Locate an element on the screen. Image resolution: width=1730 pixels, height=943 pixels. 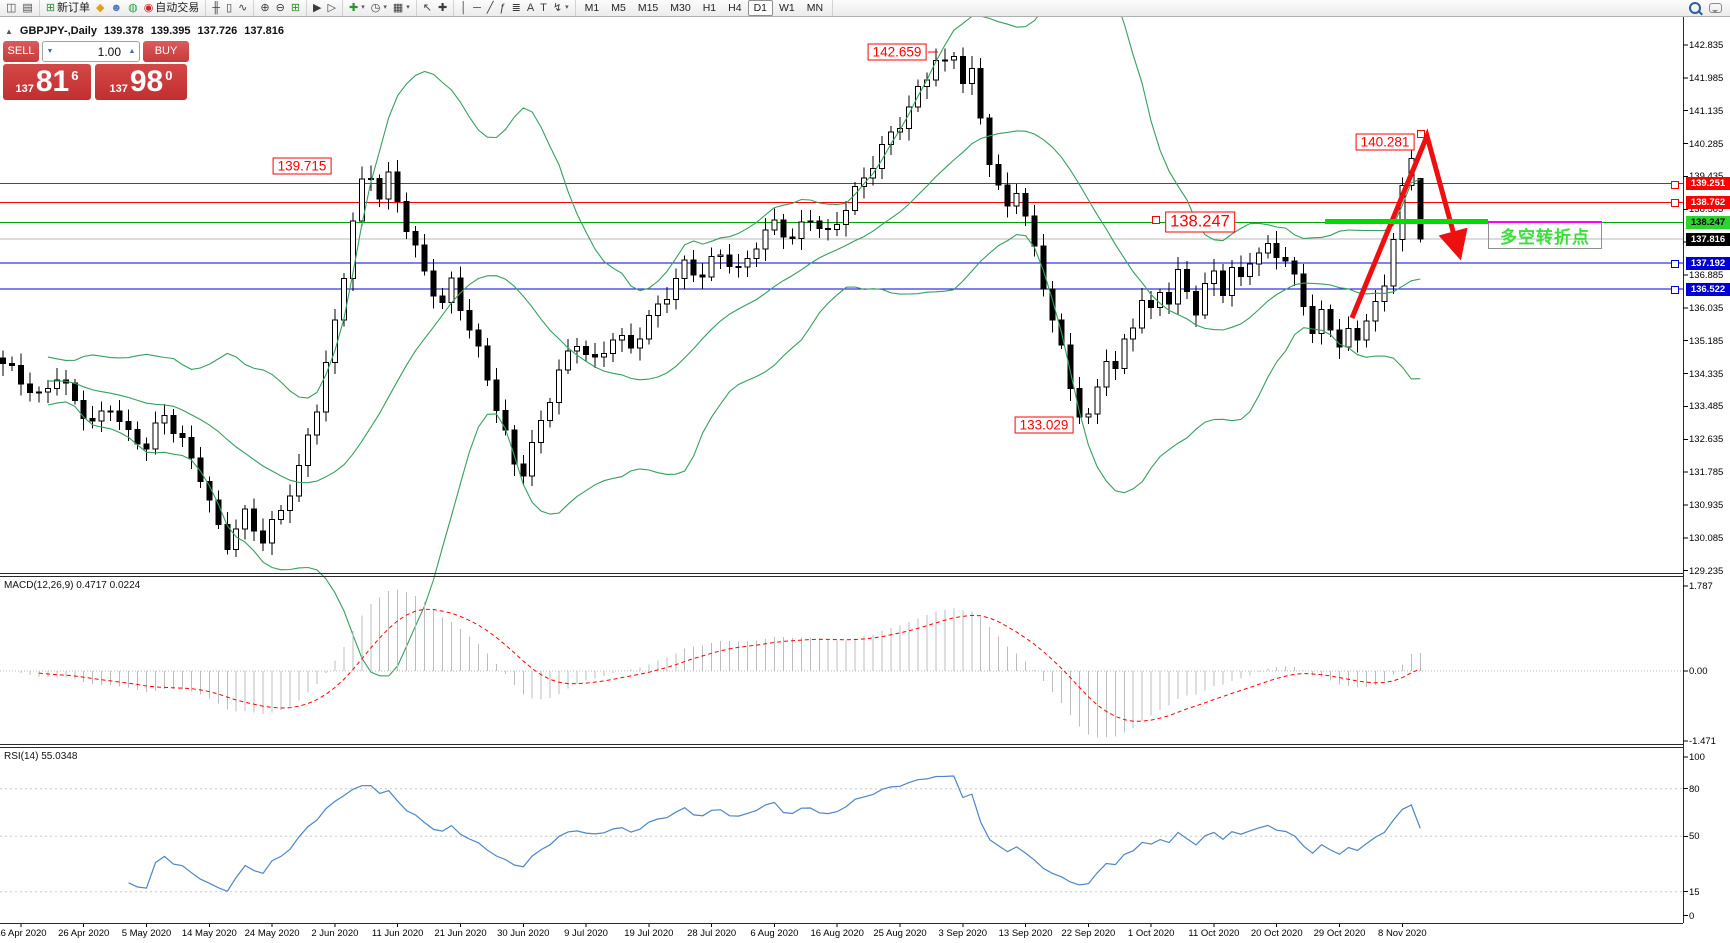
price-callout-label: 138.247 is located at coordinates (1200, 222).